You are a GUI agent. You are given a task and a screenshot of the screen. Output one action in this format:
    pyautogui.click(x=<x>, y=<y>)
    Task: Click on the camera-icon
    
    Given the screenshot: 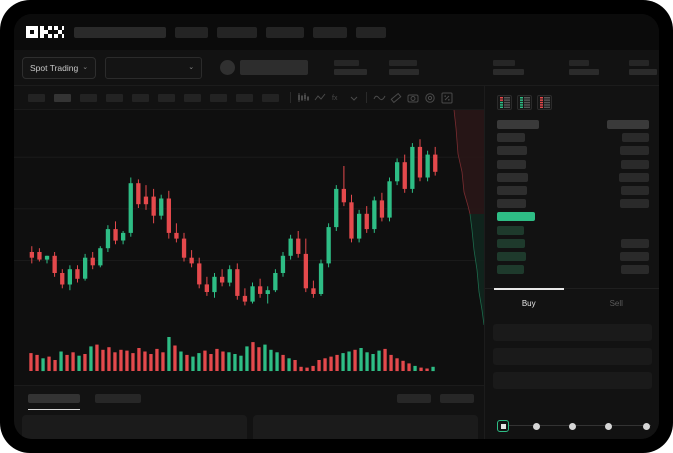 What is the action you would take?
    pyautogui.click(x=413, y=98)
    